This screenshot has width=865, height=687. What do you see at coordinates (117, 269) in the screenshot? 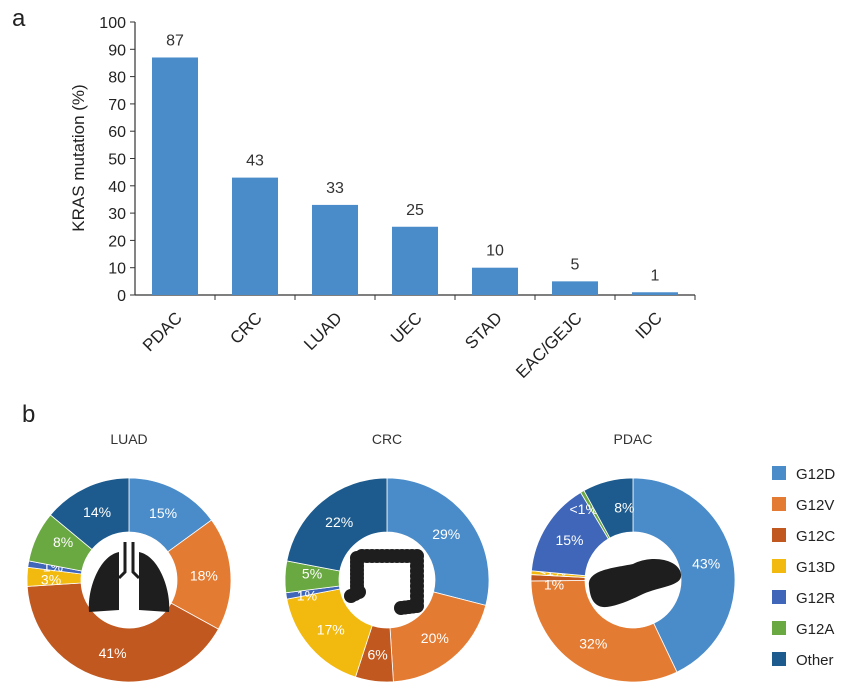
I see `y-tick-label: 10` at bounding box center [117, 269].